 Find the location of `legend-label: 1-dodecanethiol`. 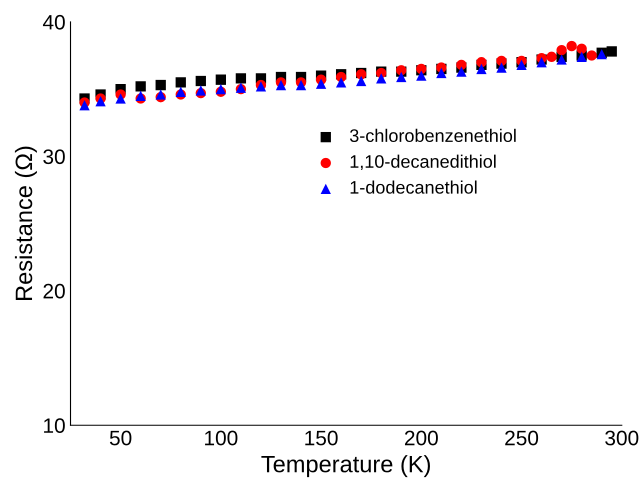

legend-label: 1-dodecanethiol is located at coordinates (413, 187).